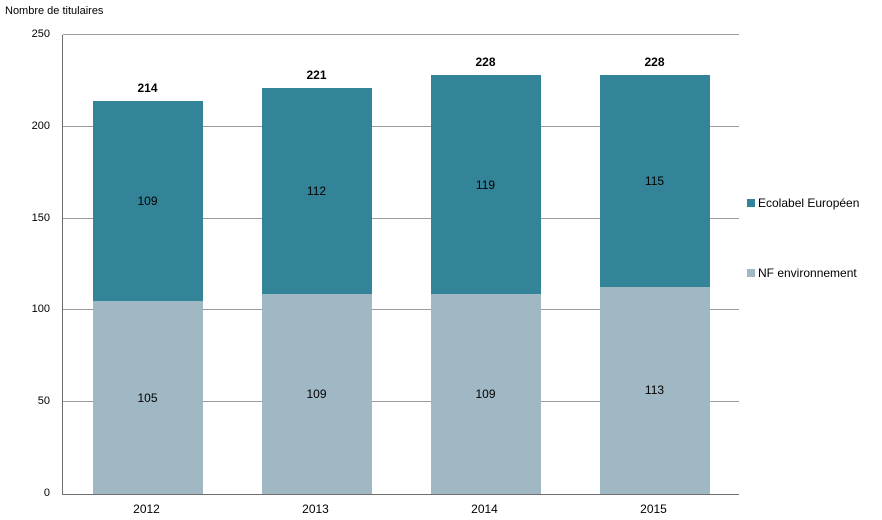  What do you see at coordinates (315, 509) in the screenshot?
I see `x-tick-label: 2013` at bounding box center [315, 509].